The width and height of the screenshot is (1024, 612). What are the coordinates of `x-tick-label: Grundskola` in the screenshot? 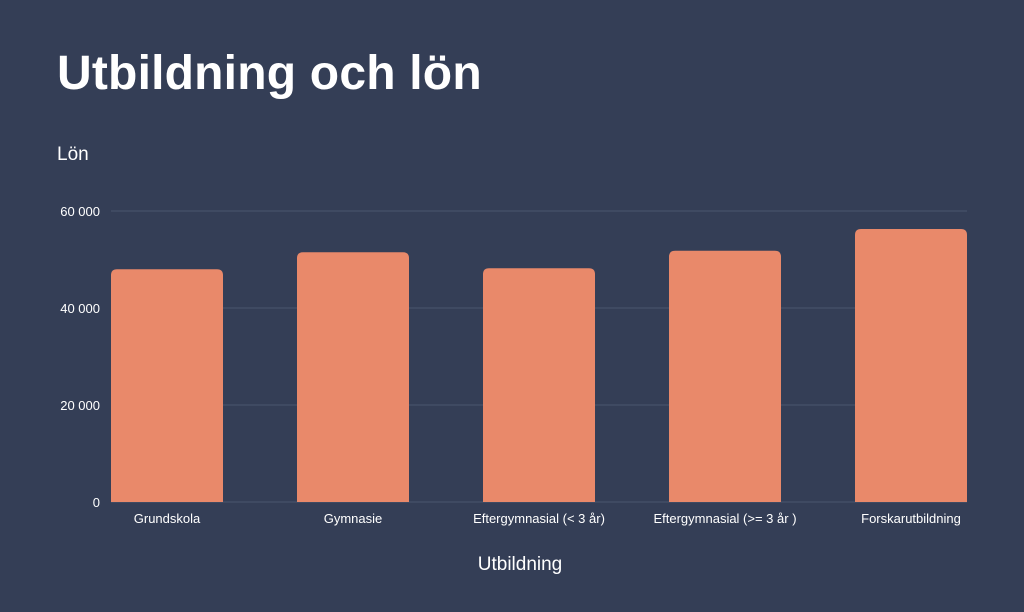 It's located at (167, 518).